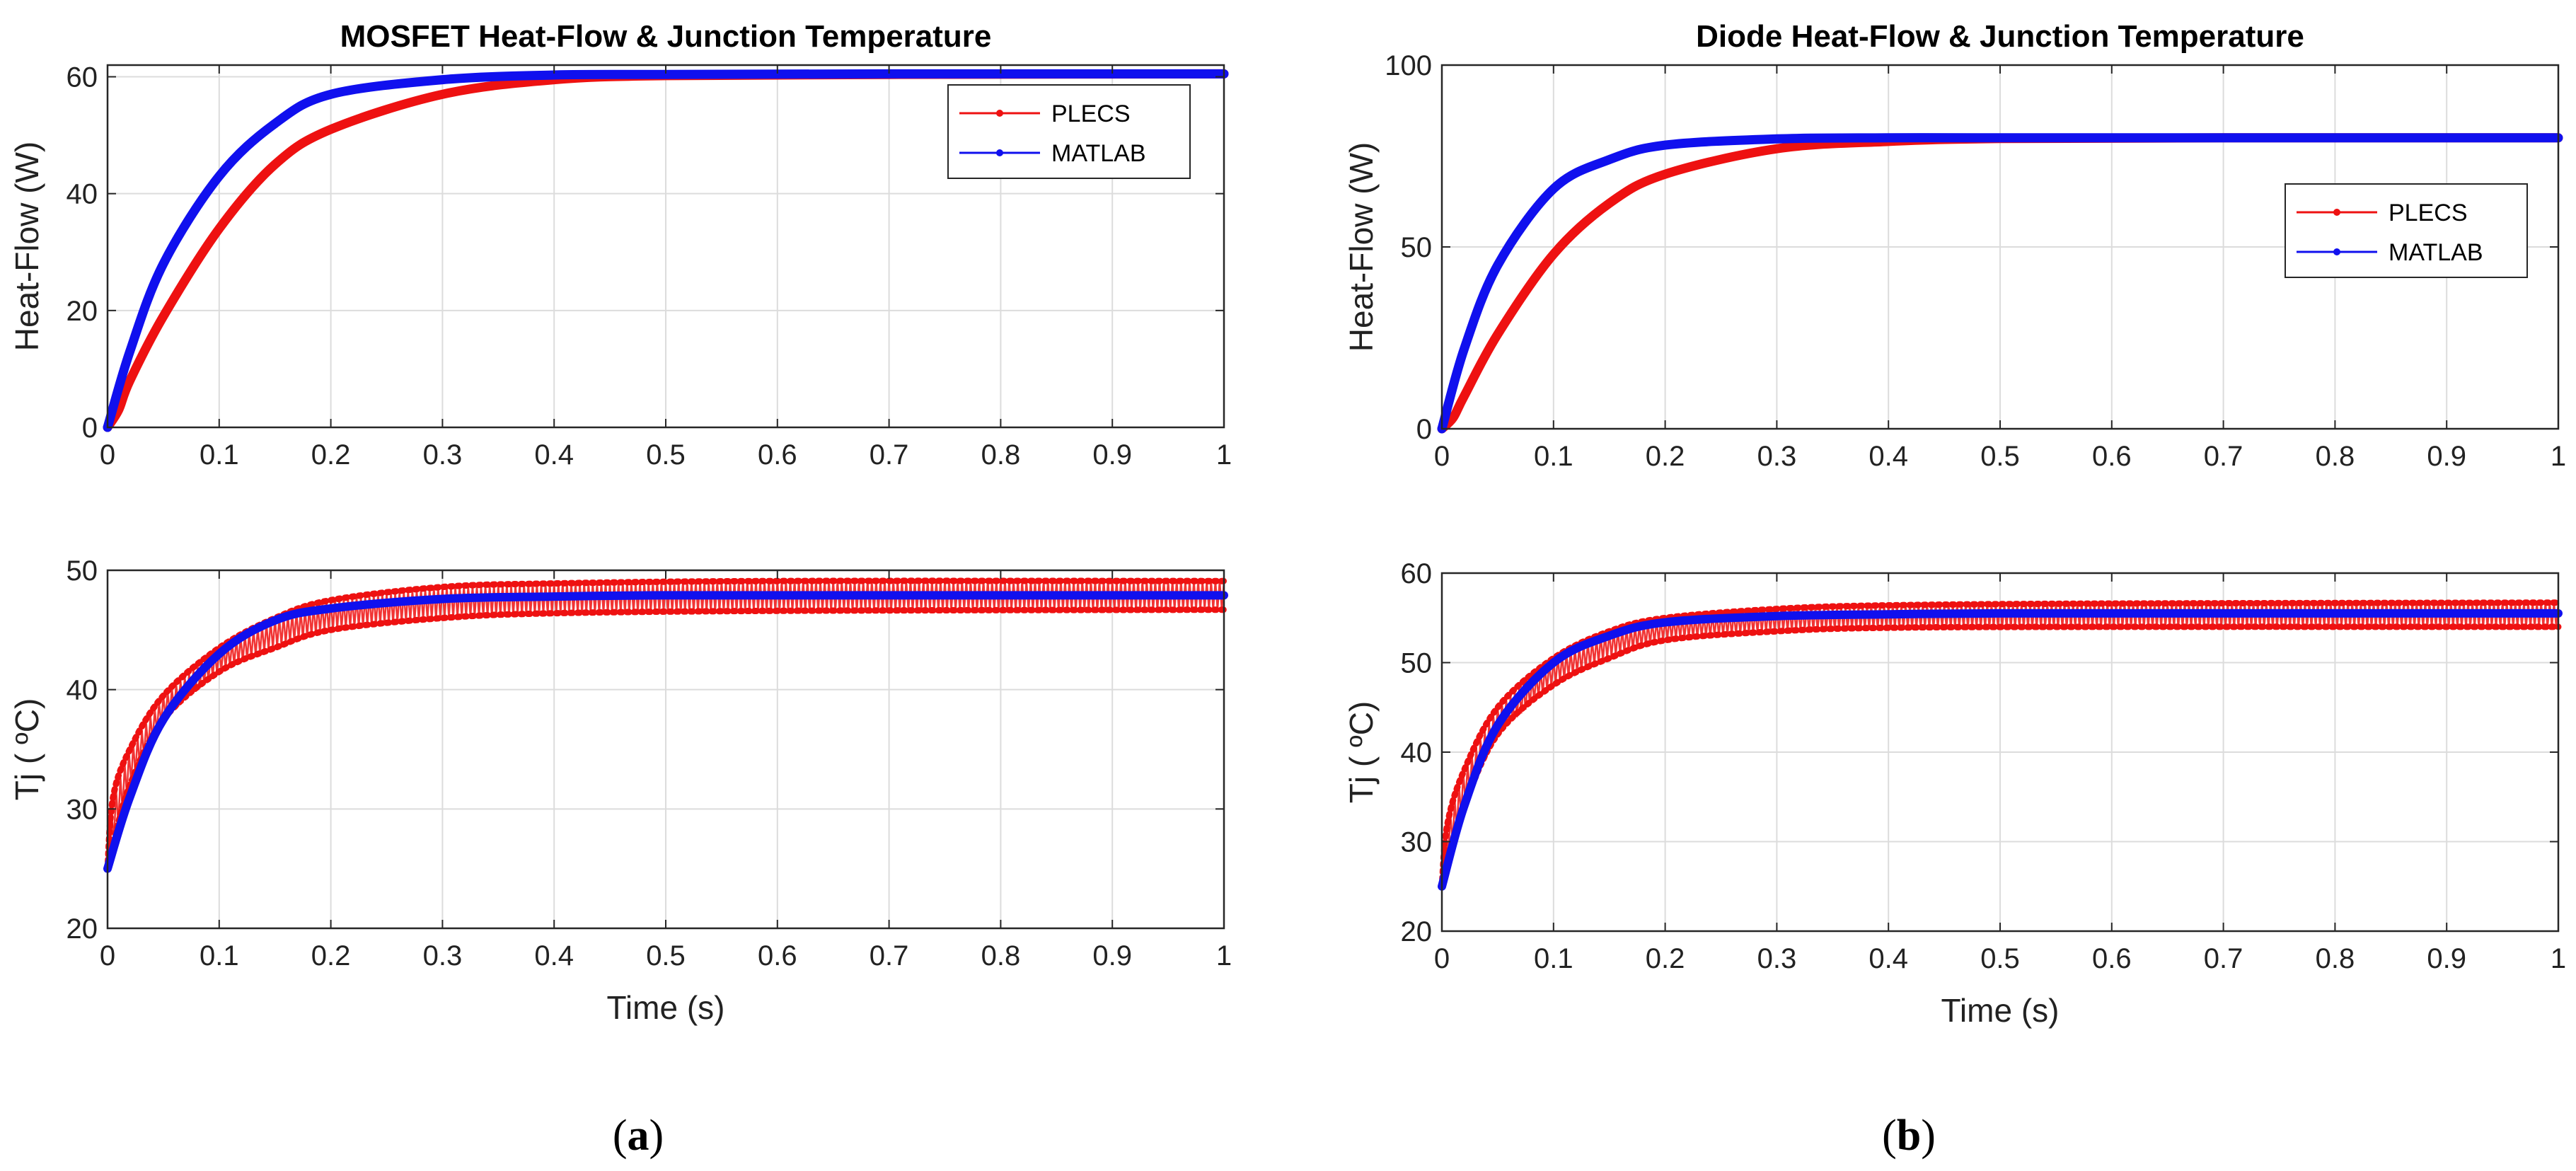 The width and height of the screenshot is (2576, 1171). Describe the element at coordinates (638, 1136) in the screenshot. I see `caption-a: (a)` at that location.